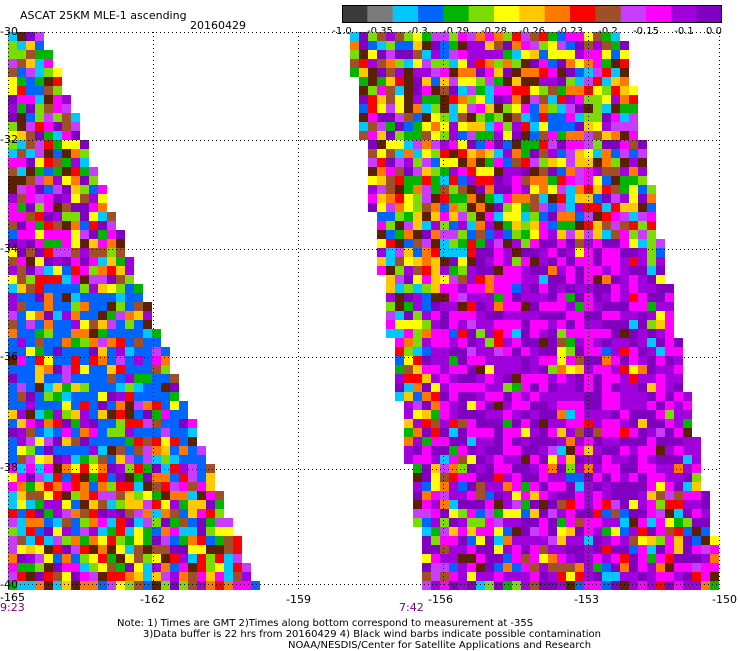 The height and width of the screenshot is (651, 740). I want to click on colorbar-segment, so click(431, 14).